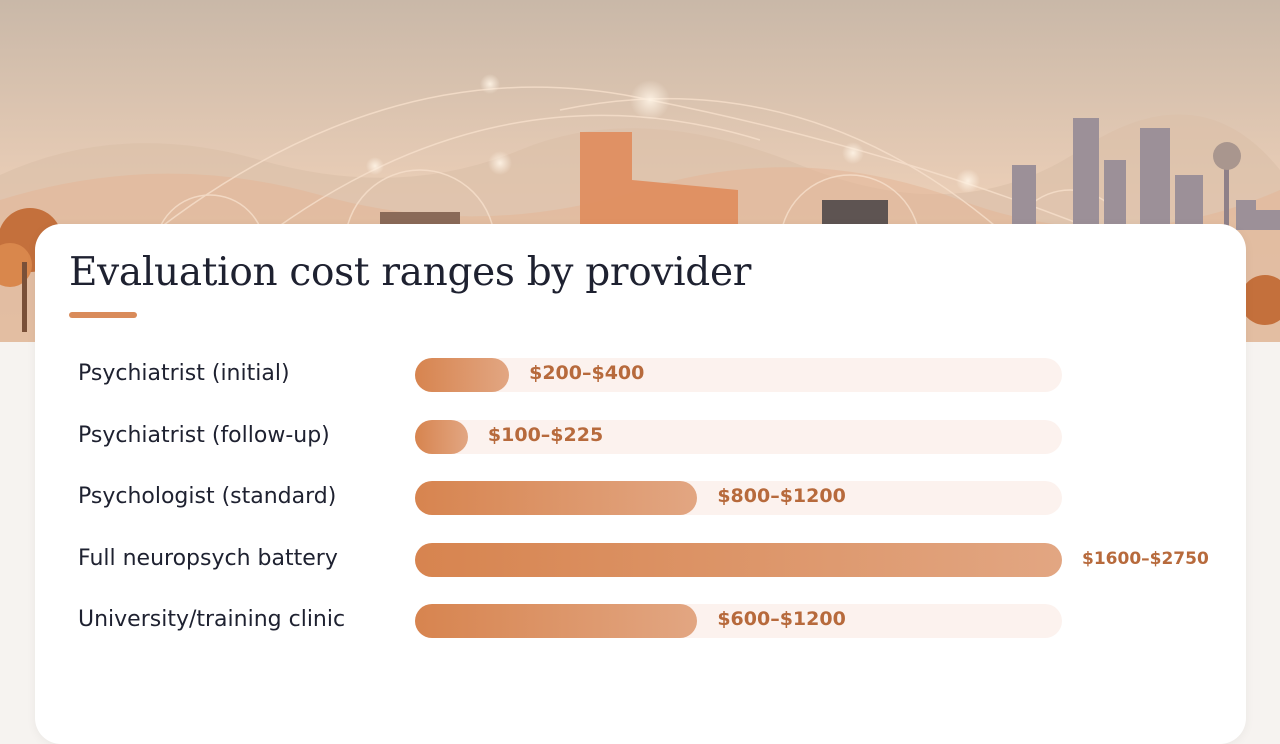 This screenshot has width=1280, height=744. I want to click on bar-row: Psychiatrist (initial) $200–$400, so click(640, 375).